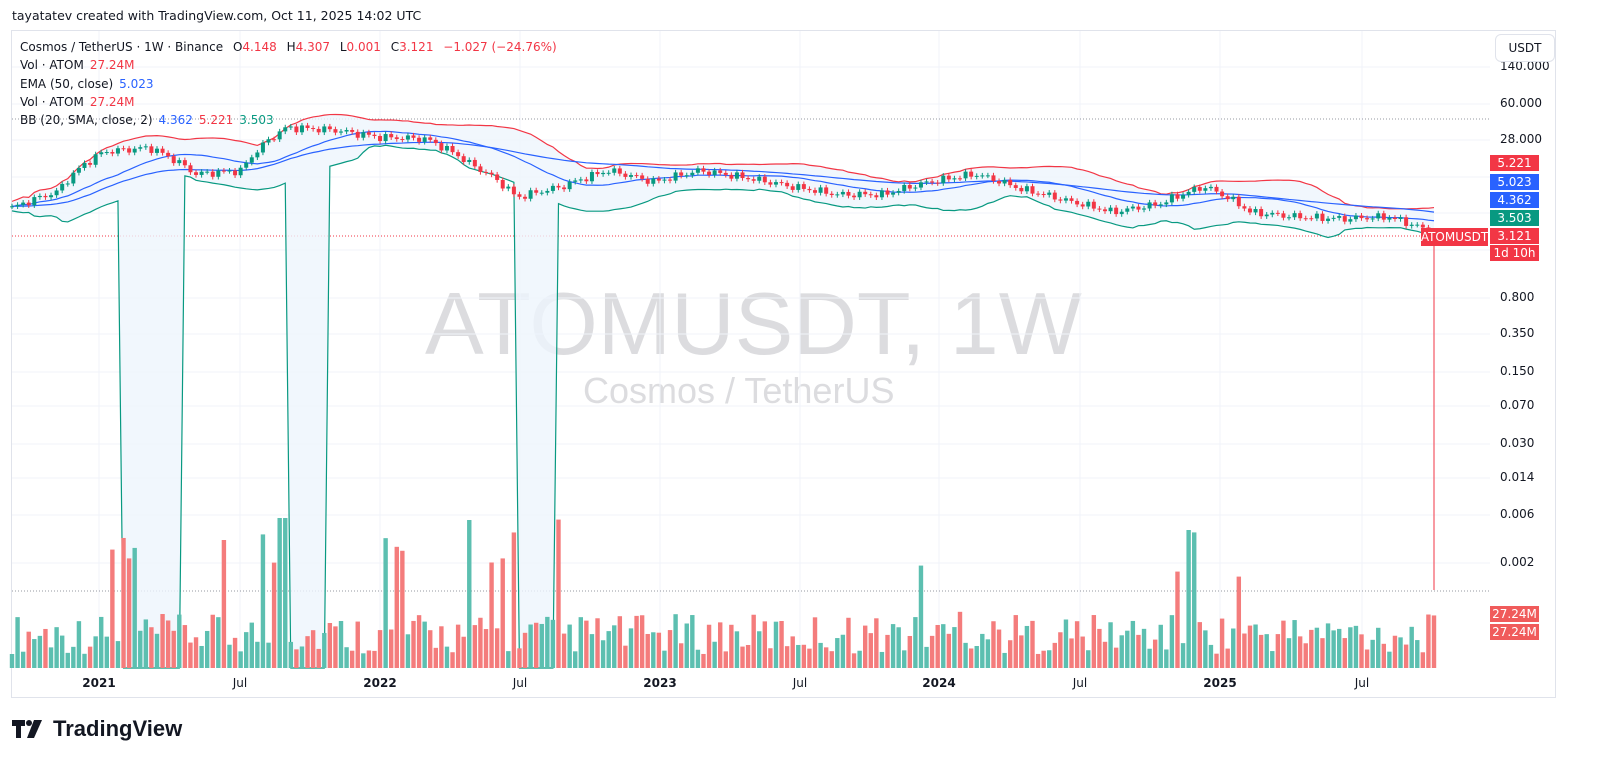 Image resolution: width=1600 pixels, height=779 pixels. What do you see at coordinates (288, 102) in the screenshot?
I see `legend-volume-row-2: Vol · ATOM 27.24M` at bounding box center [288, 102].